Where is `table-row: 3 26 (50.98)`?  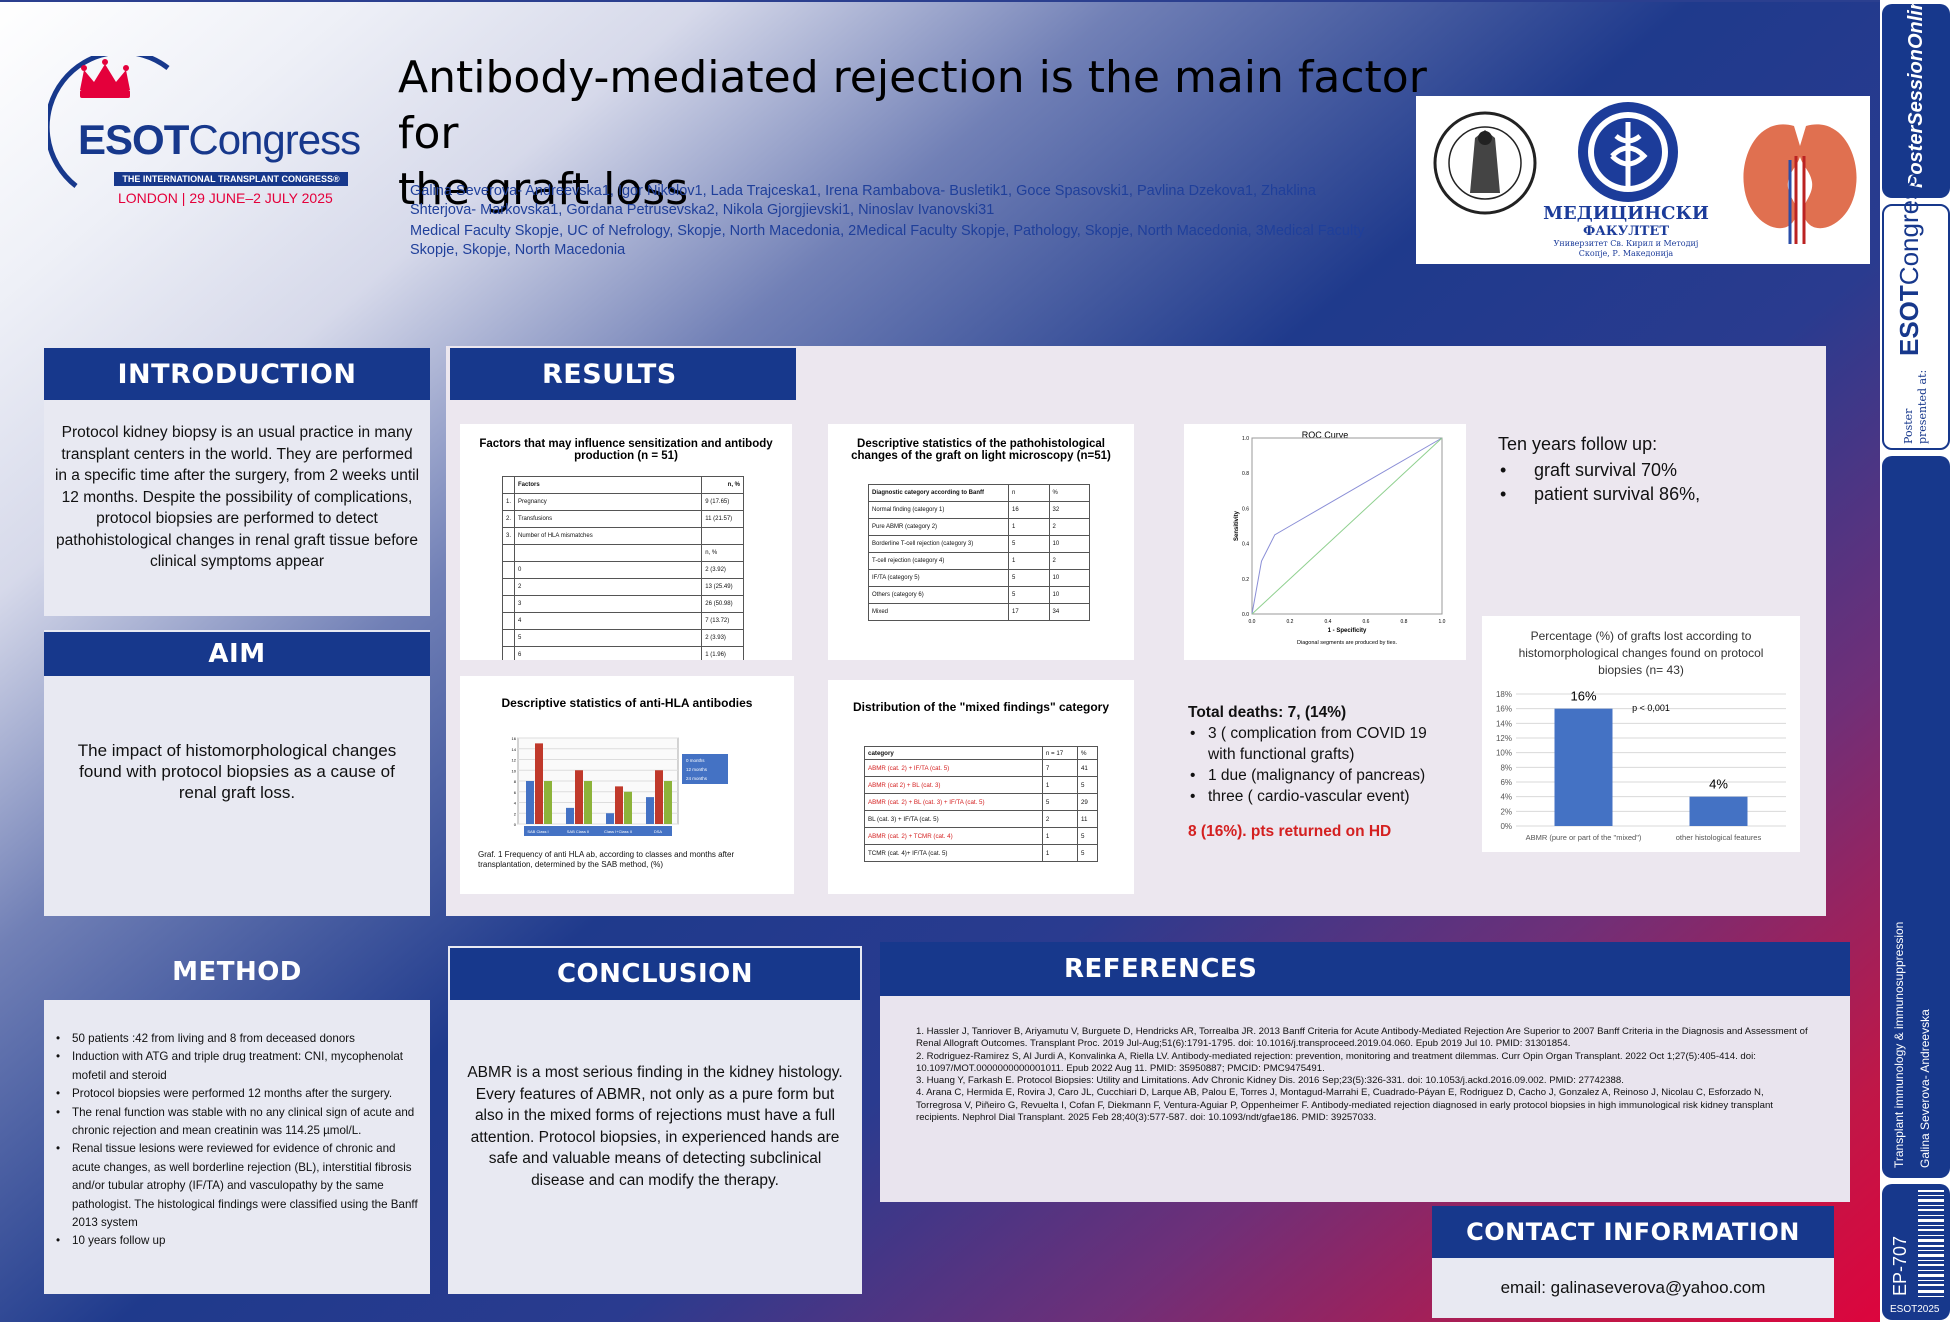
table-row: 3 26 (50.98) is located at coordinates (622, 604).